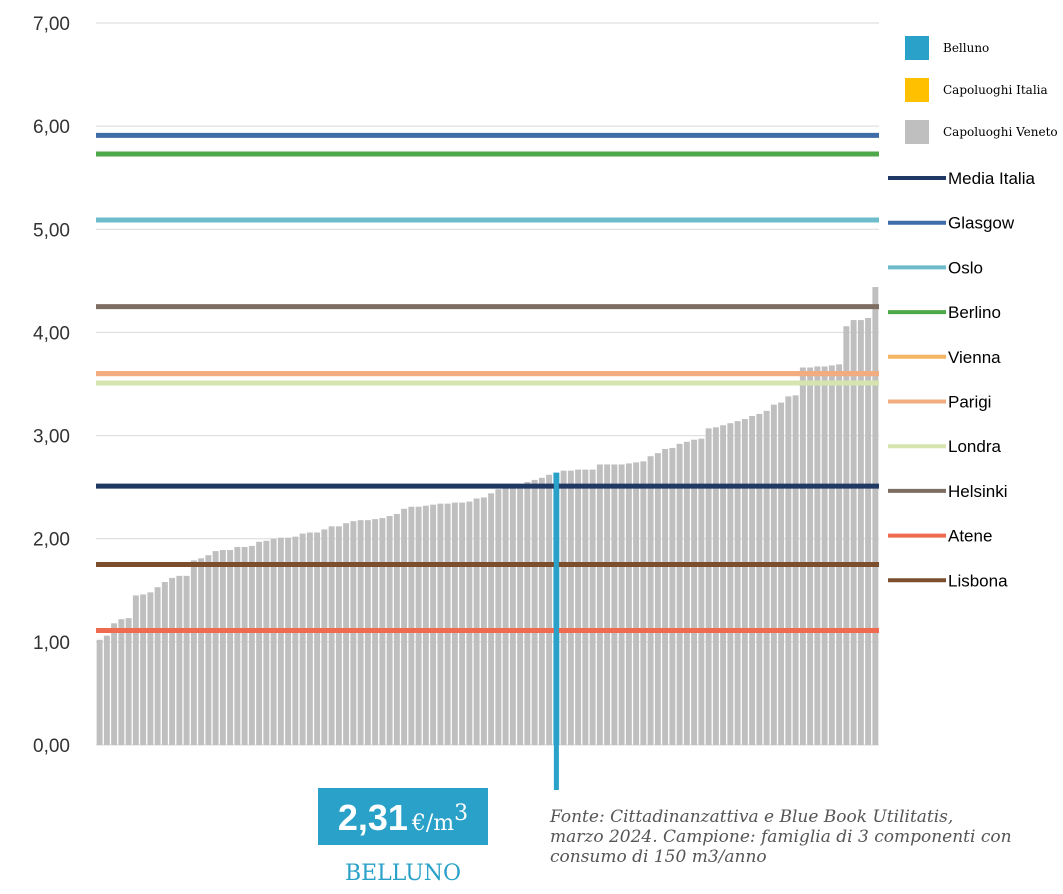  I want to click on callout-value: 2,31, so click(373, 817).